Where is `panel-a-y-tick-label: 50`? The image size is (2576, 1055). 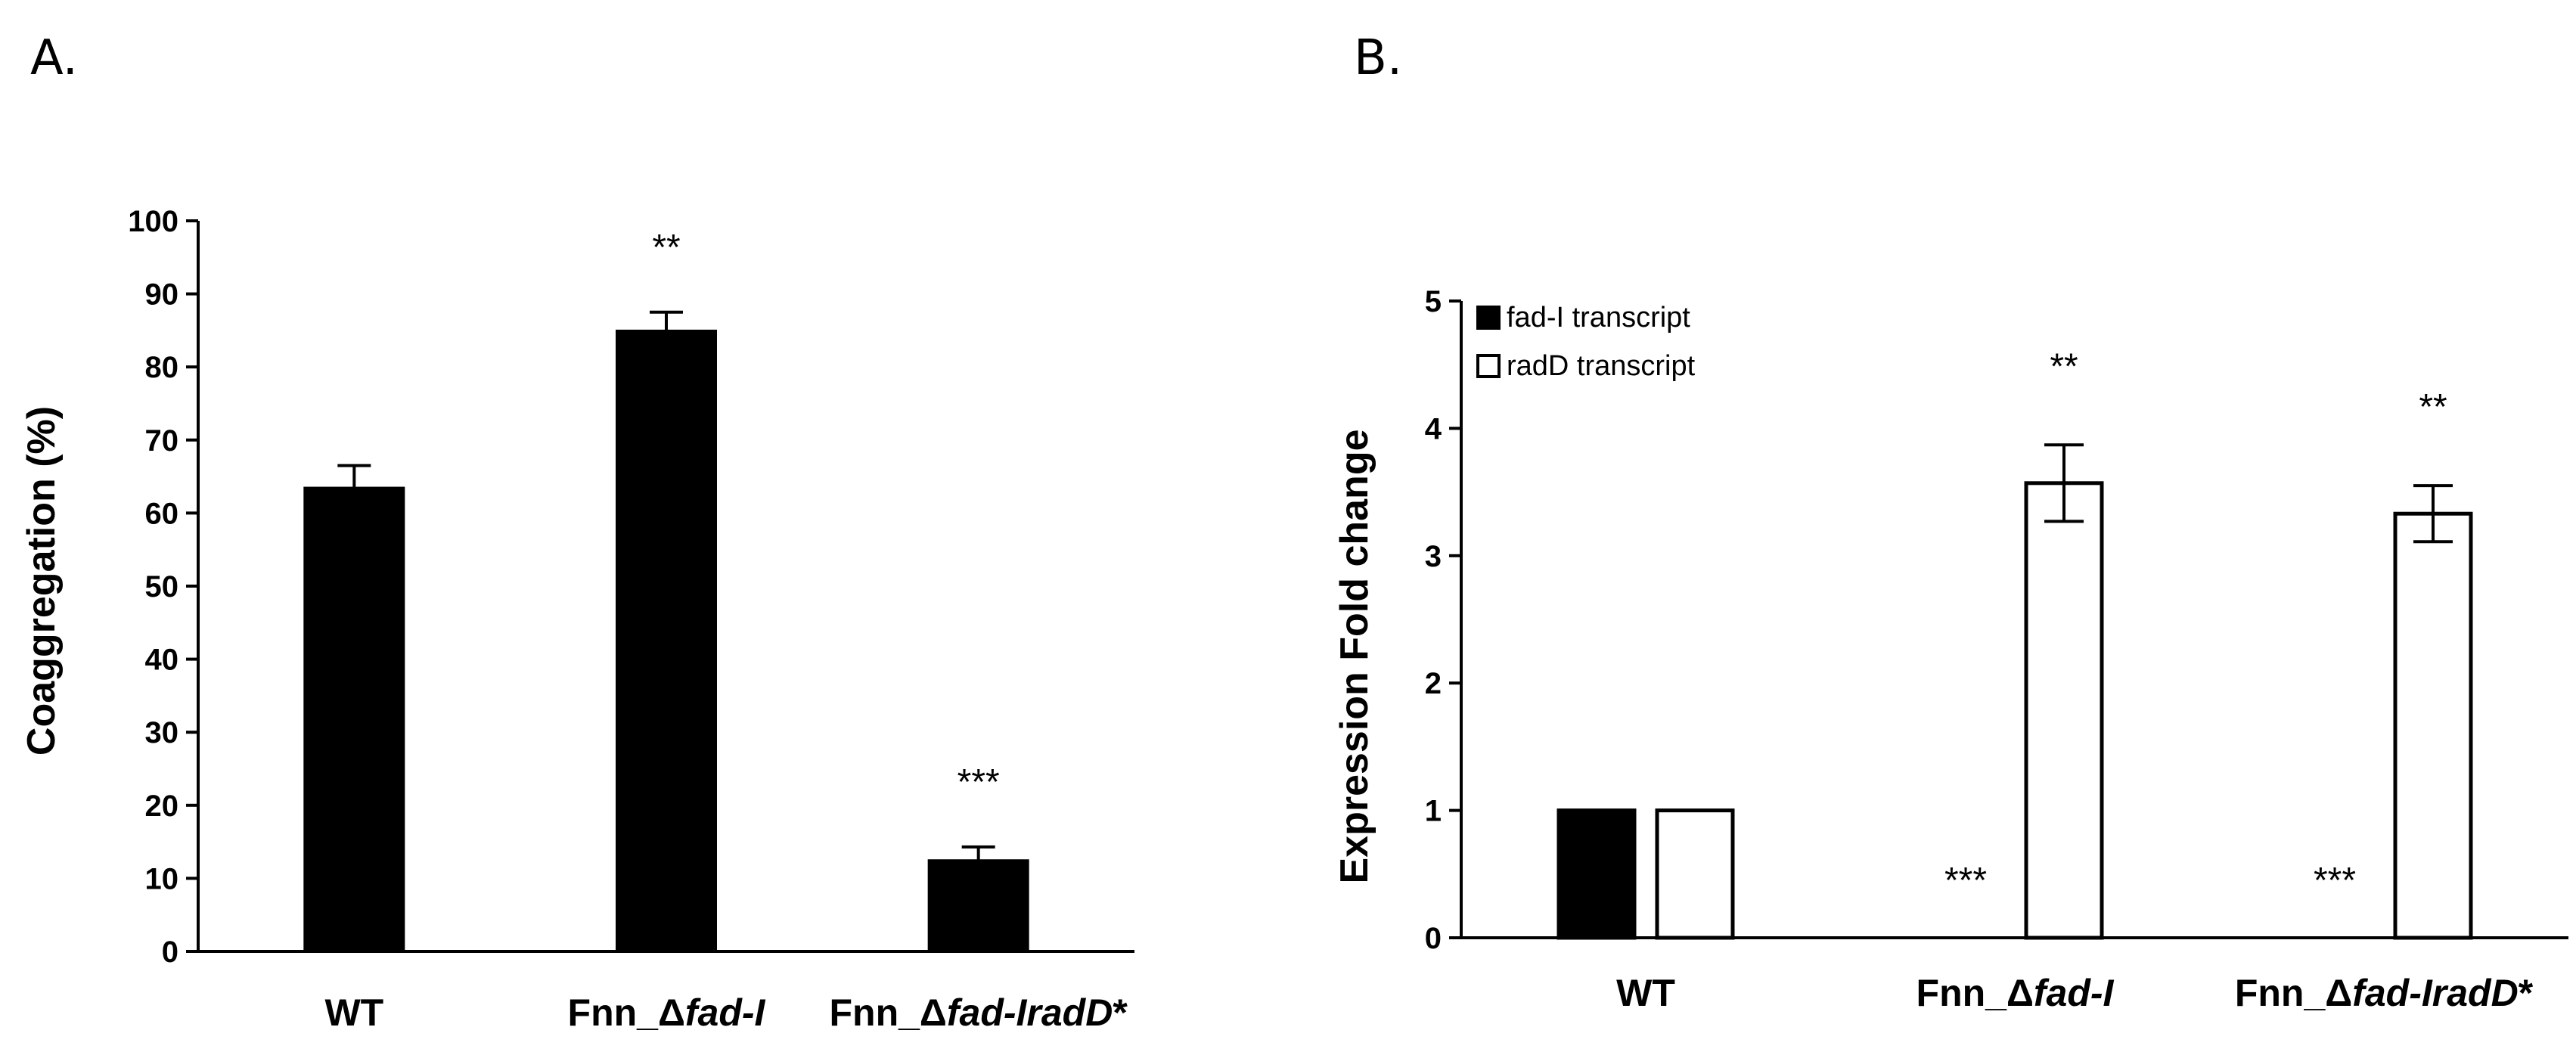 panel-a-y-tick-label: 50 is located at coordinates (162, 587).